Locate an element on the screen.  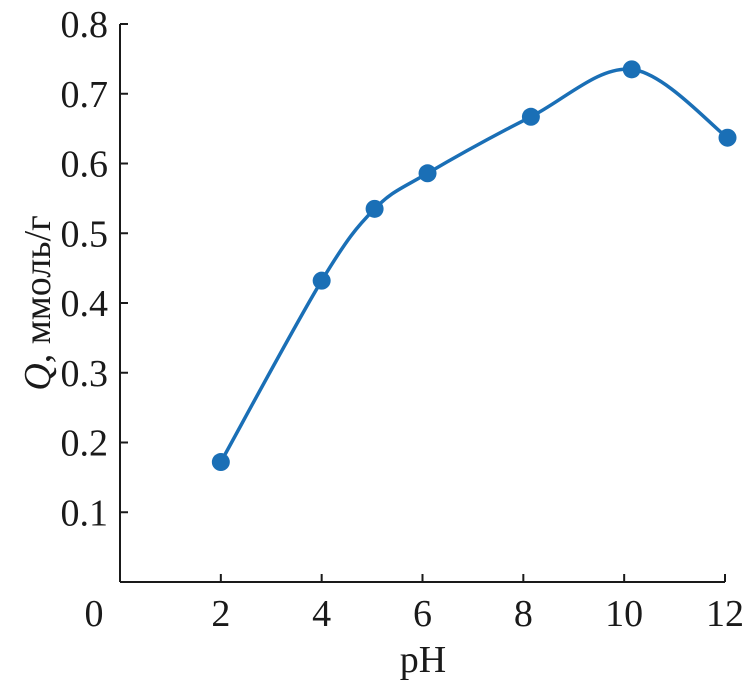
x-tick-label: 10 is located at coordinates (624, 614).